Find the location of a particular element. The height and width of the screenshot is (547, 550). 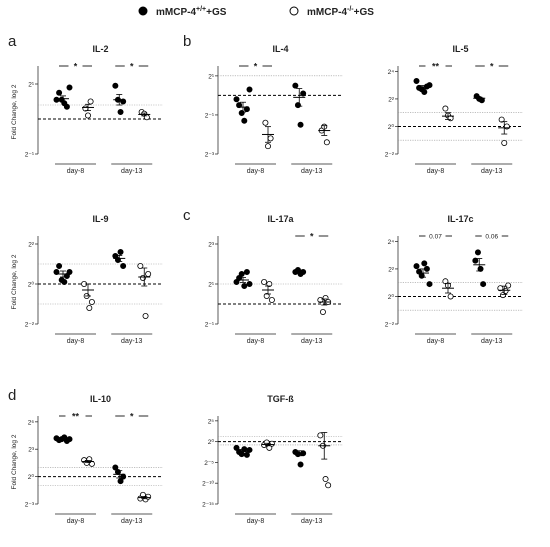

panel-letter-a: a is located at coordinates (12, 41).